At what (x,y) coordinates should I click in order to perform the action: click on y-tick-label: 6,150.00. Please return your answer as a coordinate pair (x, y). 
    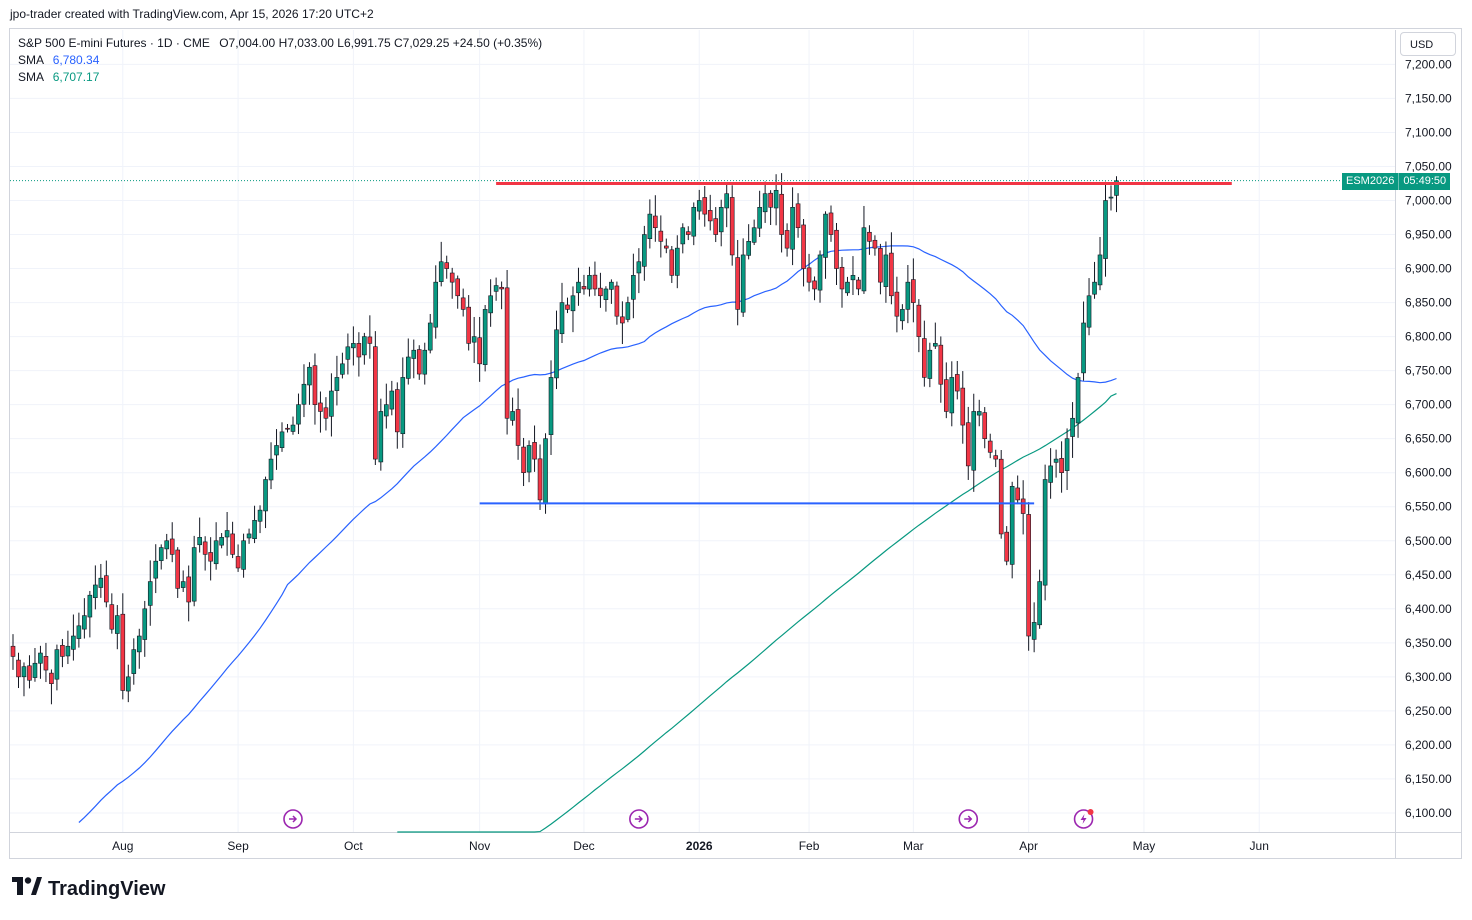
    Looking at the image, I should click on (1428, 779).